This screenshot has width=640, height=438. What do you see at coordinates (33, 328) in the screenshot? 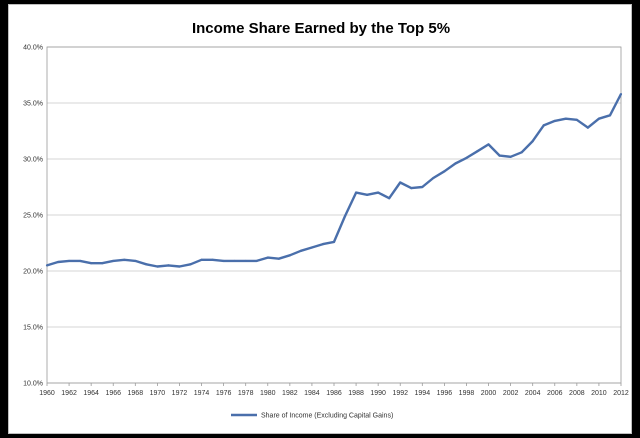
I see `y-tick-label: 15.0%` at bounding box center [33, 328].